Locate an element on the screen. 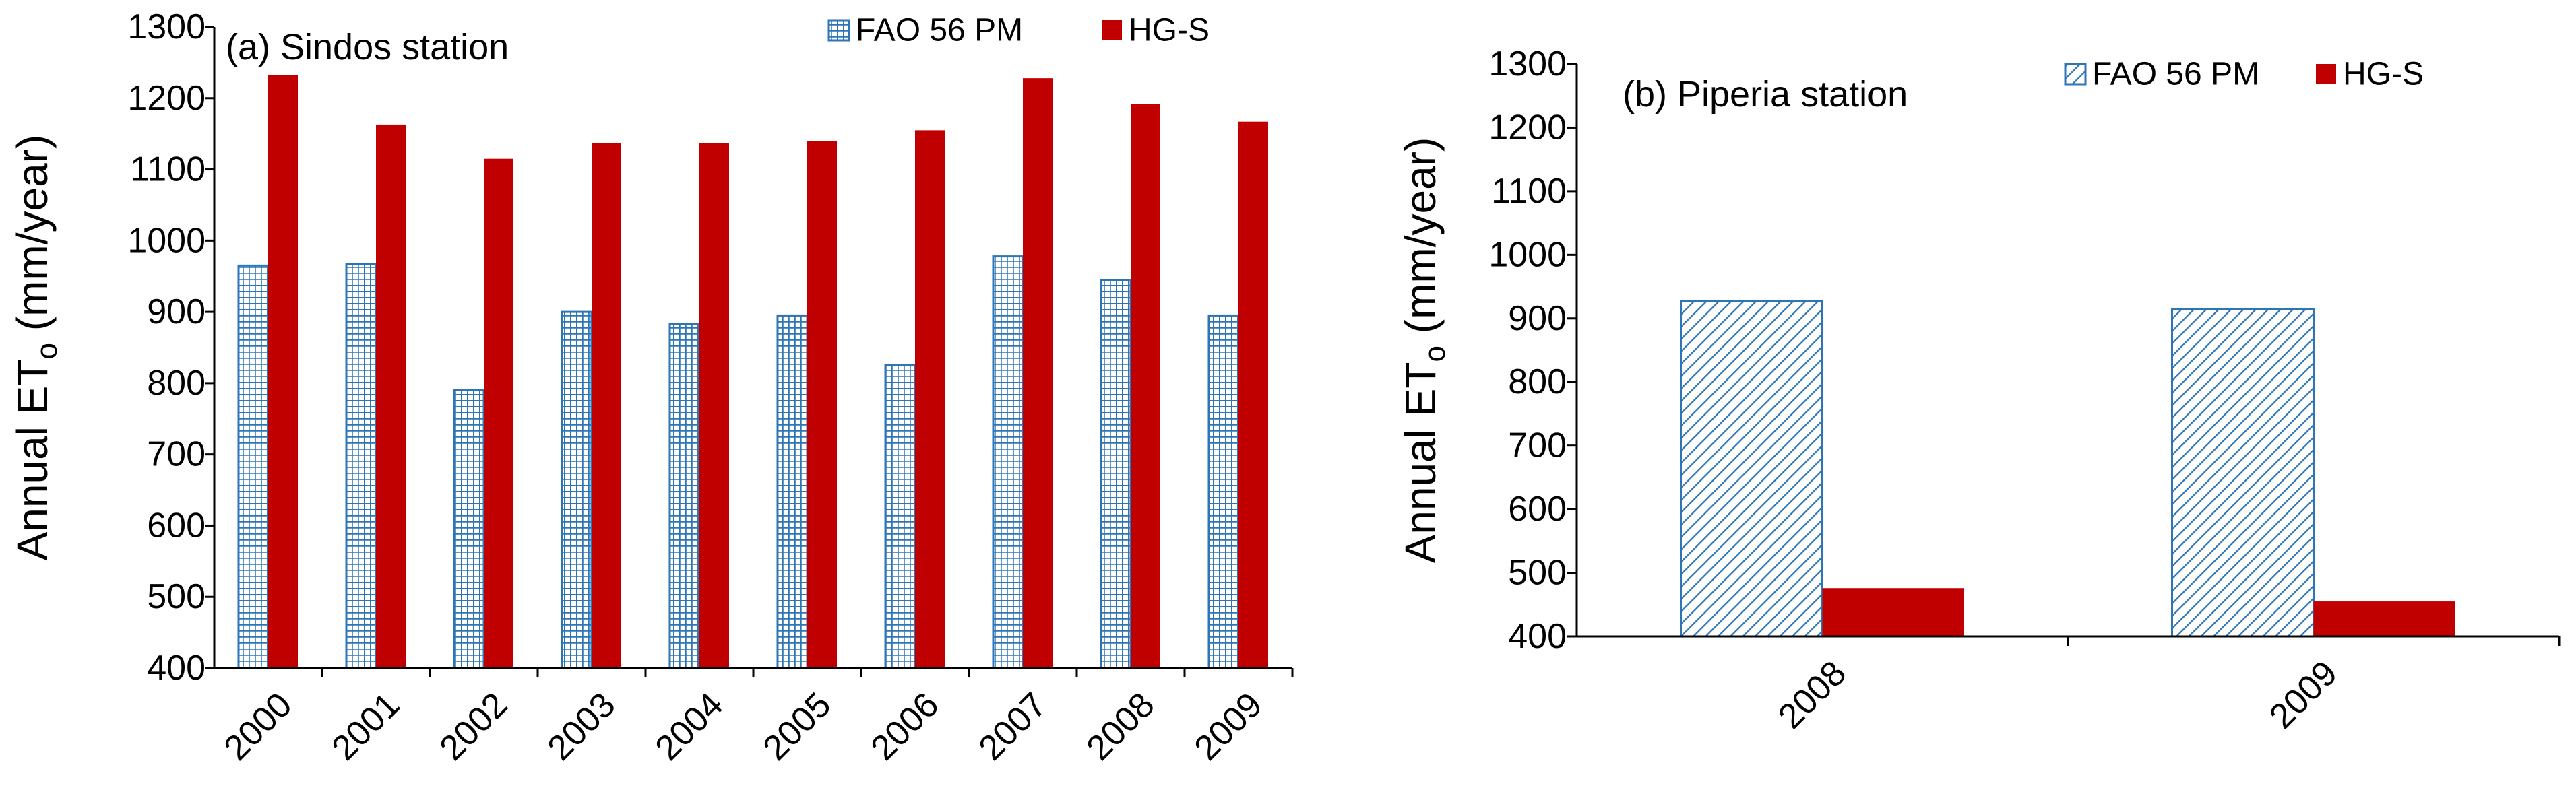 Image resolution: width=2576 pixels, height=794 pixels. bar-hgs-2007 is located at coordinates (1038, 373).